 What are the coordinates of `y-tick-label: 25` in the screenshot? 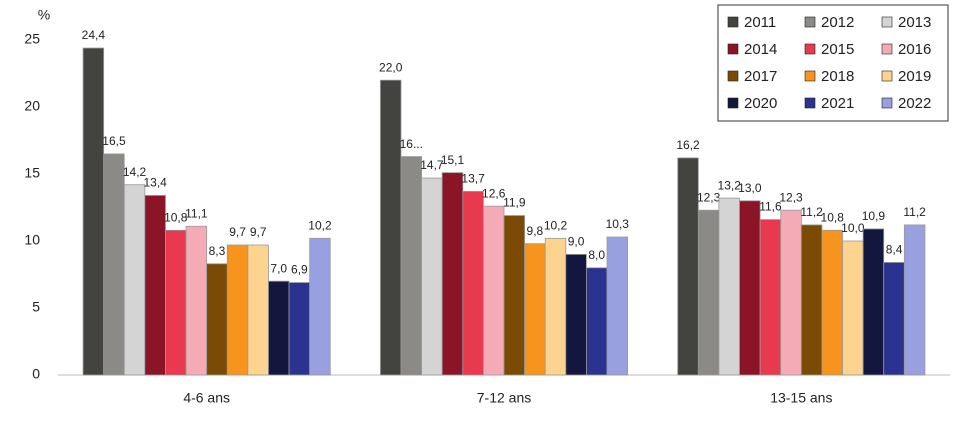 It's located at (32, 39).